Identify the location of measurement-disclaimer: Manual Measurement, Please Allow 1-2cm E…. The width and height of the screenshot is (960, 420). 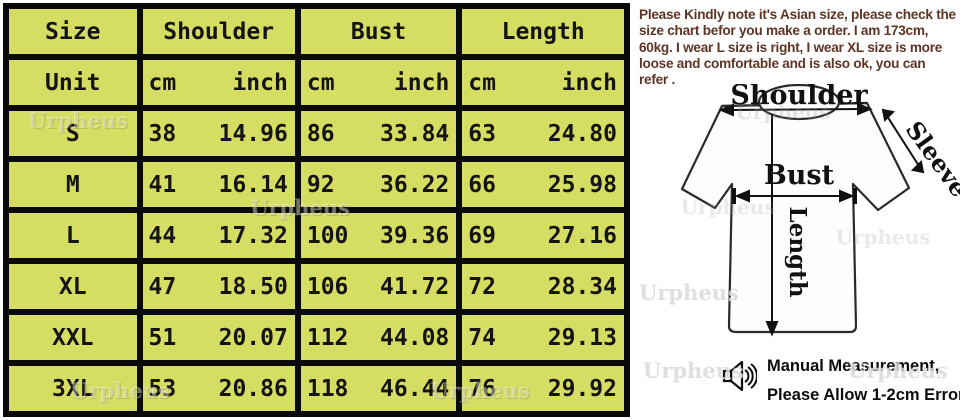
(840, 381).